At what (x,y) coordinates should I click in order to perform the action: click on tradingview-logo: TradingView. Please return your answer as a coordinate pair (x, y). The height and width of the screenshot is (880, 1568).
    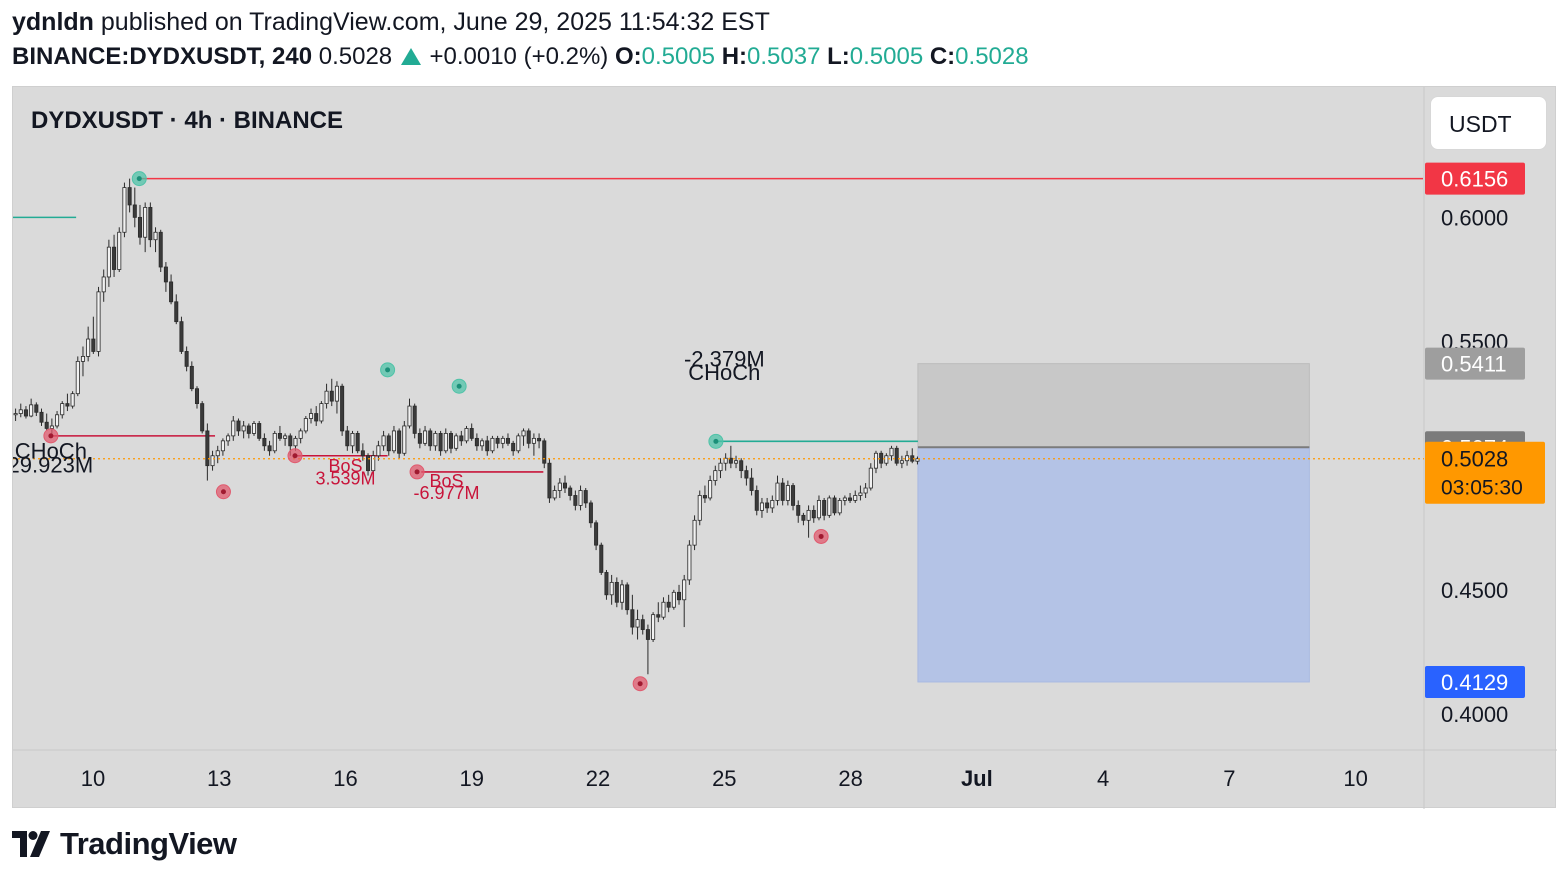
    Looking at the image, I should click on (124, 844).